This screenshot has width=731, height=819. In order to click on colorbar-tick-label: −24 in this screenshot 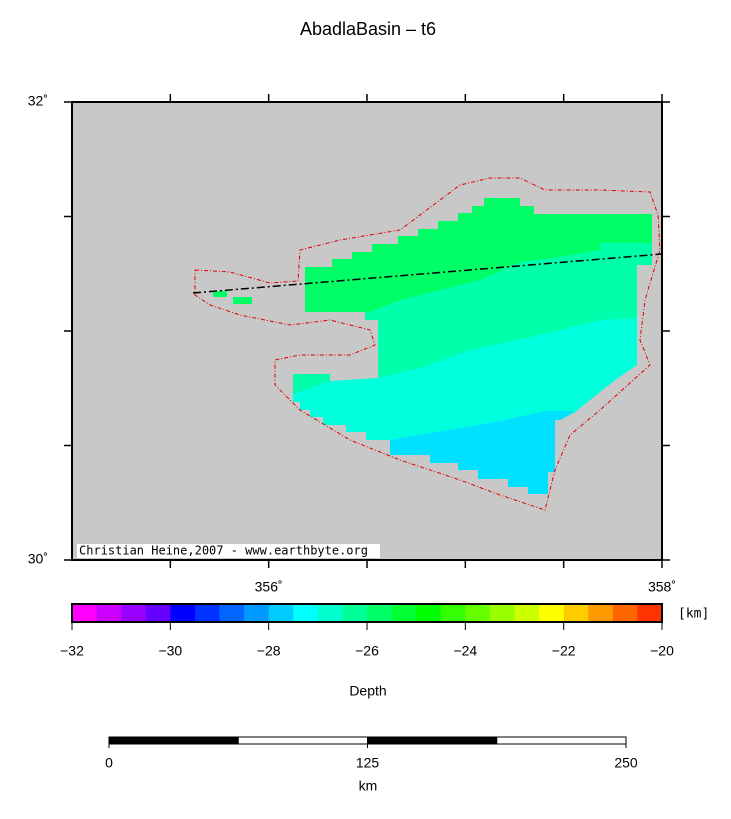, I will do `click(465, 651)`.